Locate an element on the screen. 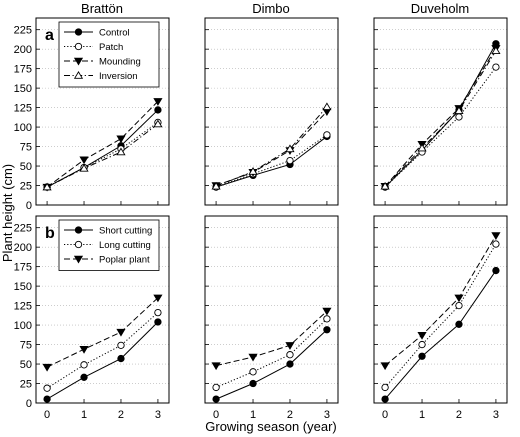 The image size is (520, 437). y-tick-label: 225 is located at coordinates (23, 229).